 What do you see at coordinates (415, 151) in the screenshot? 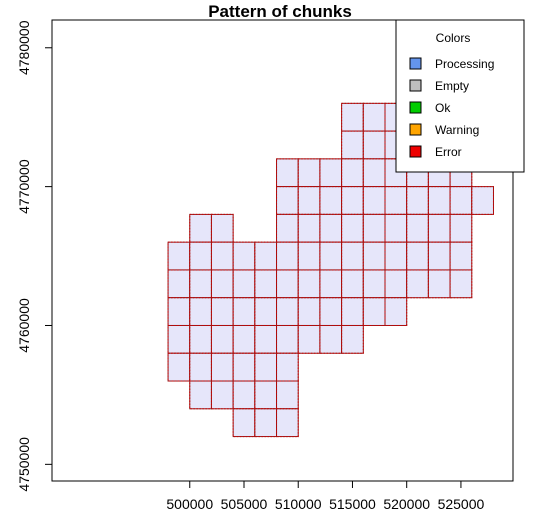
I see `legend-swatch-error` at bounding box center [415, 151].